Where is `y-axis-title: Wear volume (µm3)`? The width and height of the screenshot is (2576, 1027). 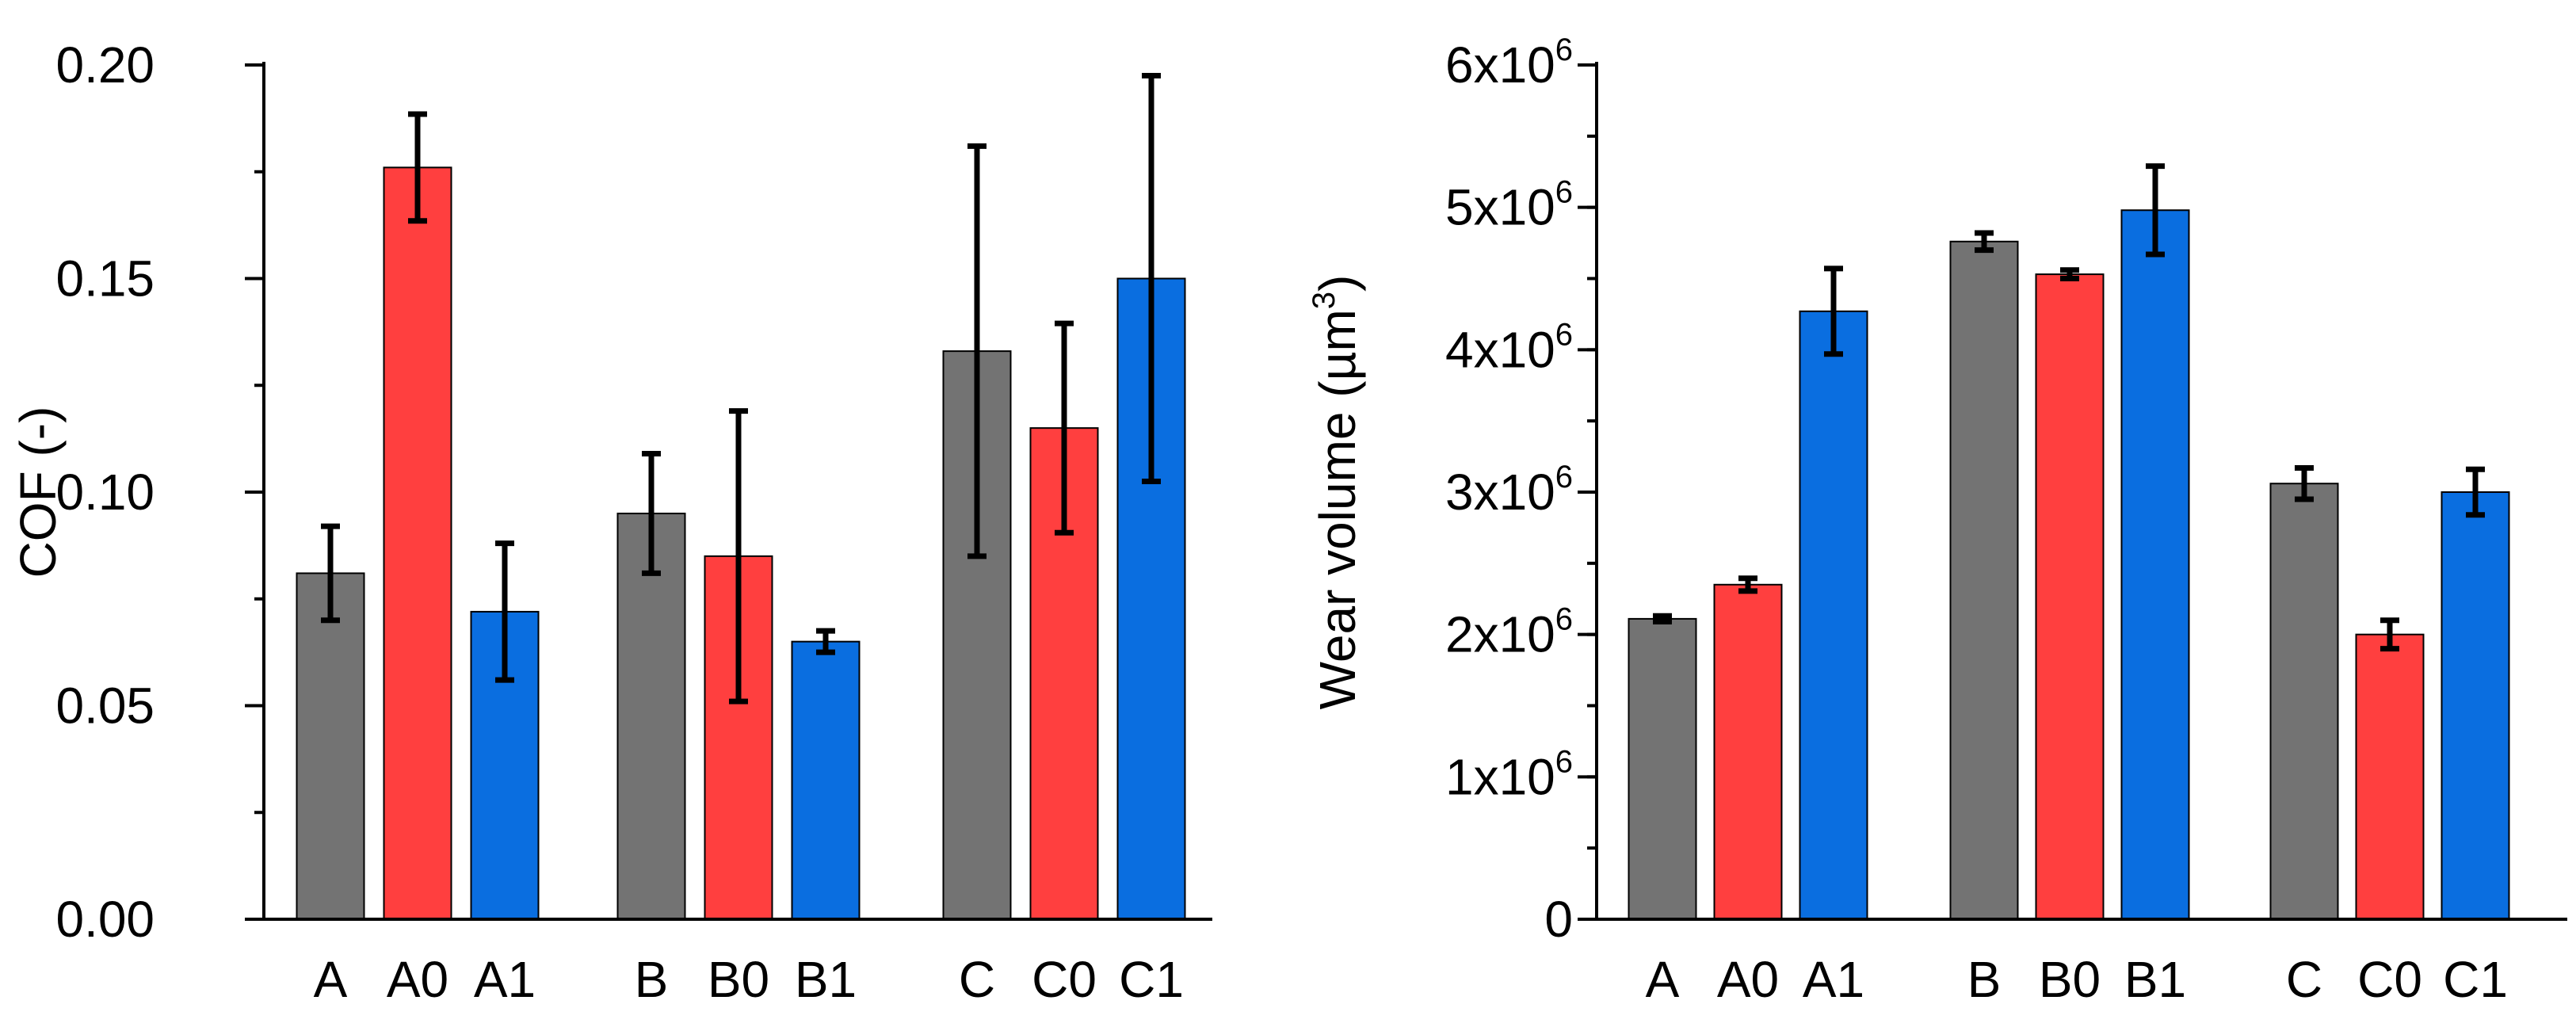
y-axis-title: Wear volume (µm3) is located at coordinates (1336, 492).